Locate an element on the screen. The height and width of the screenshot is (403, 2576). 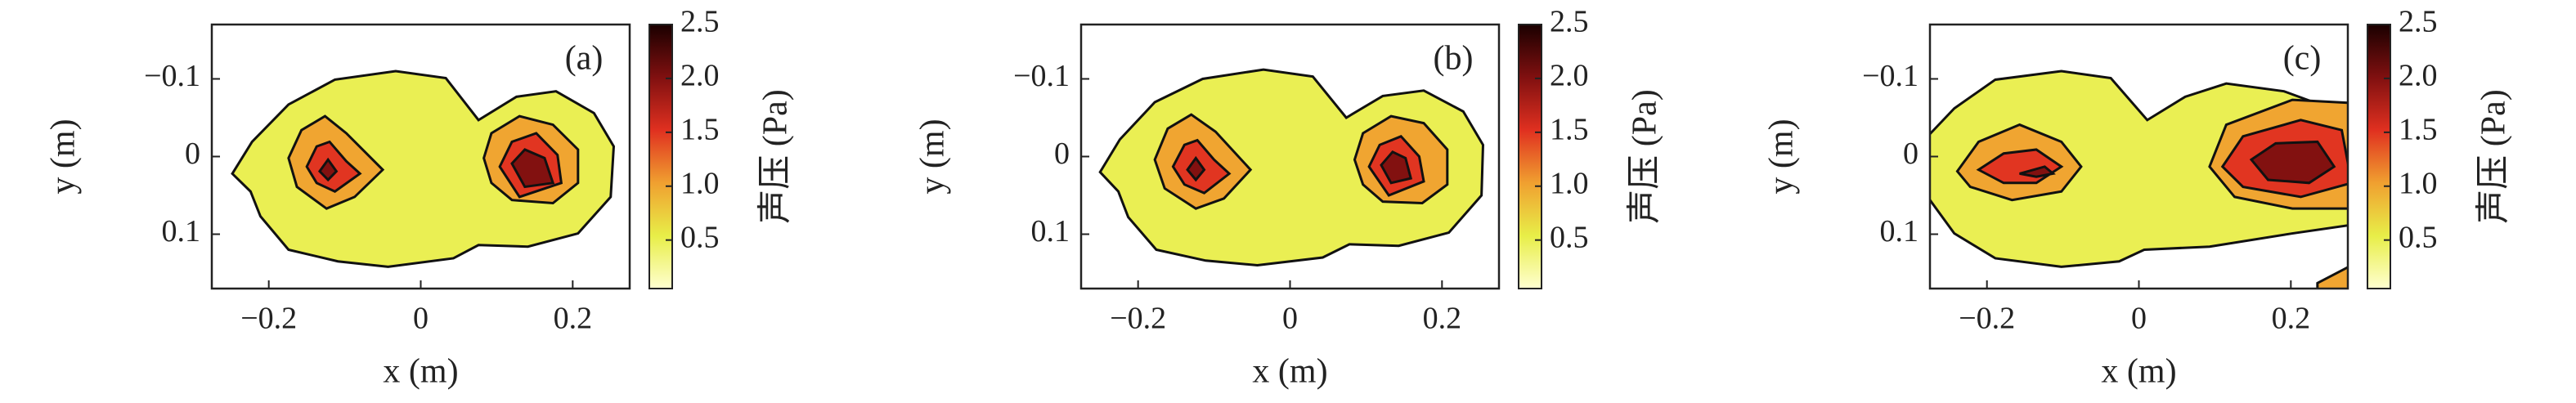
panel-label: (a) is located at coordinates (585, 59).